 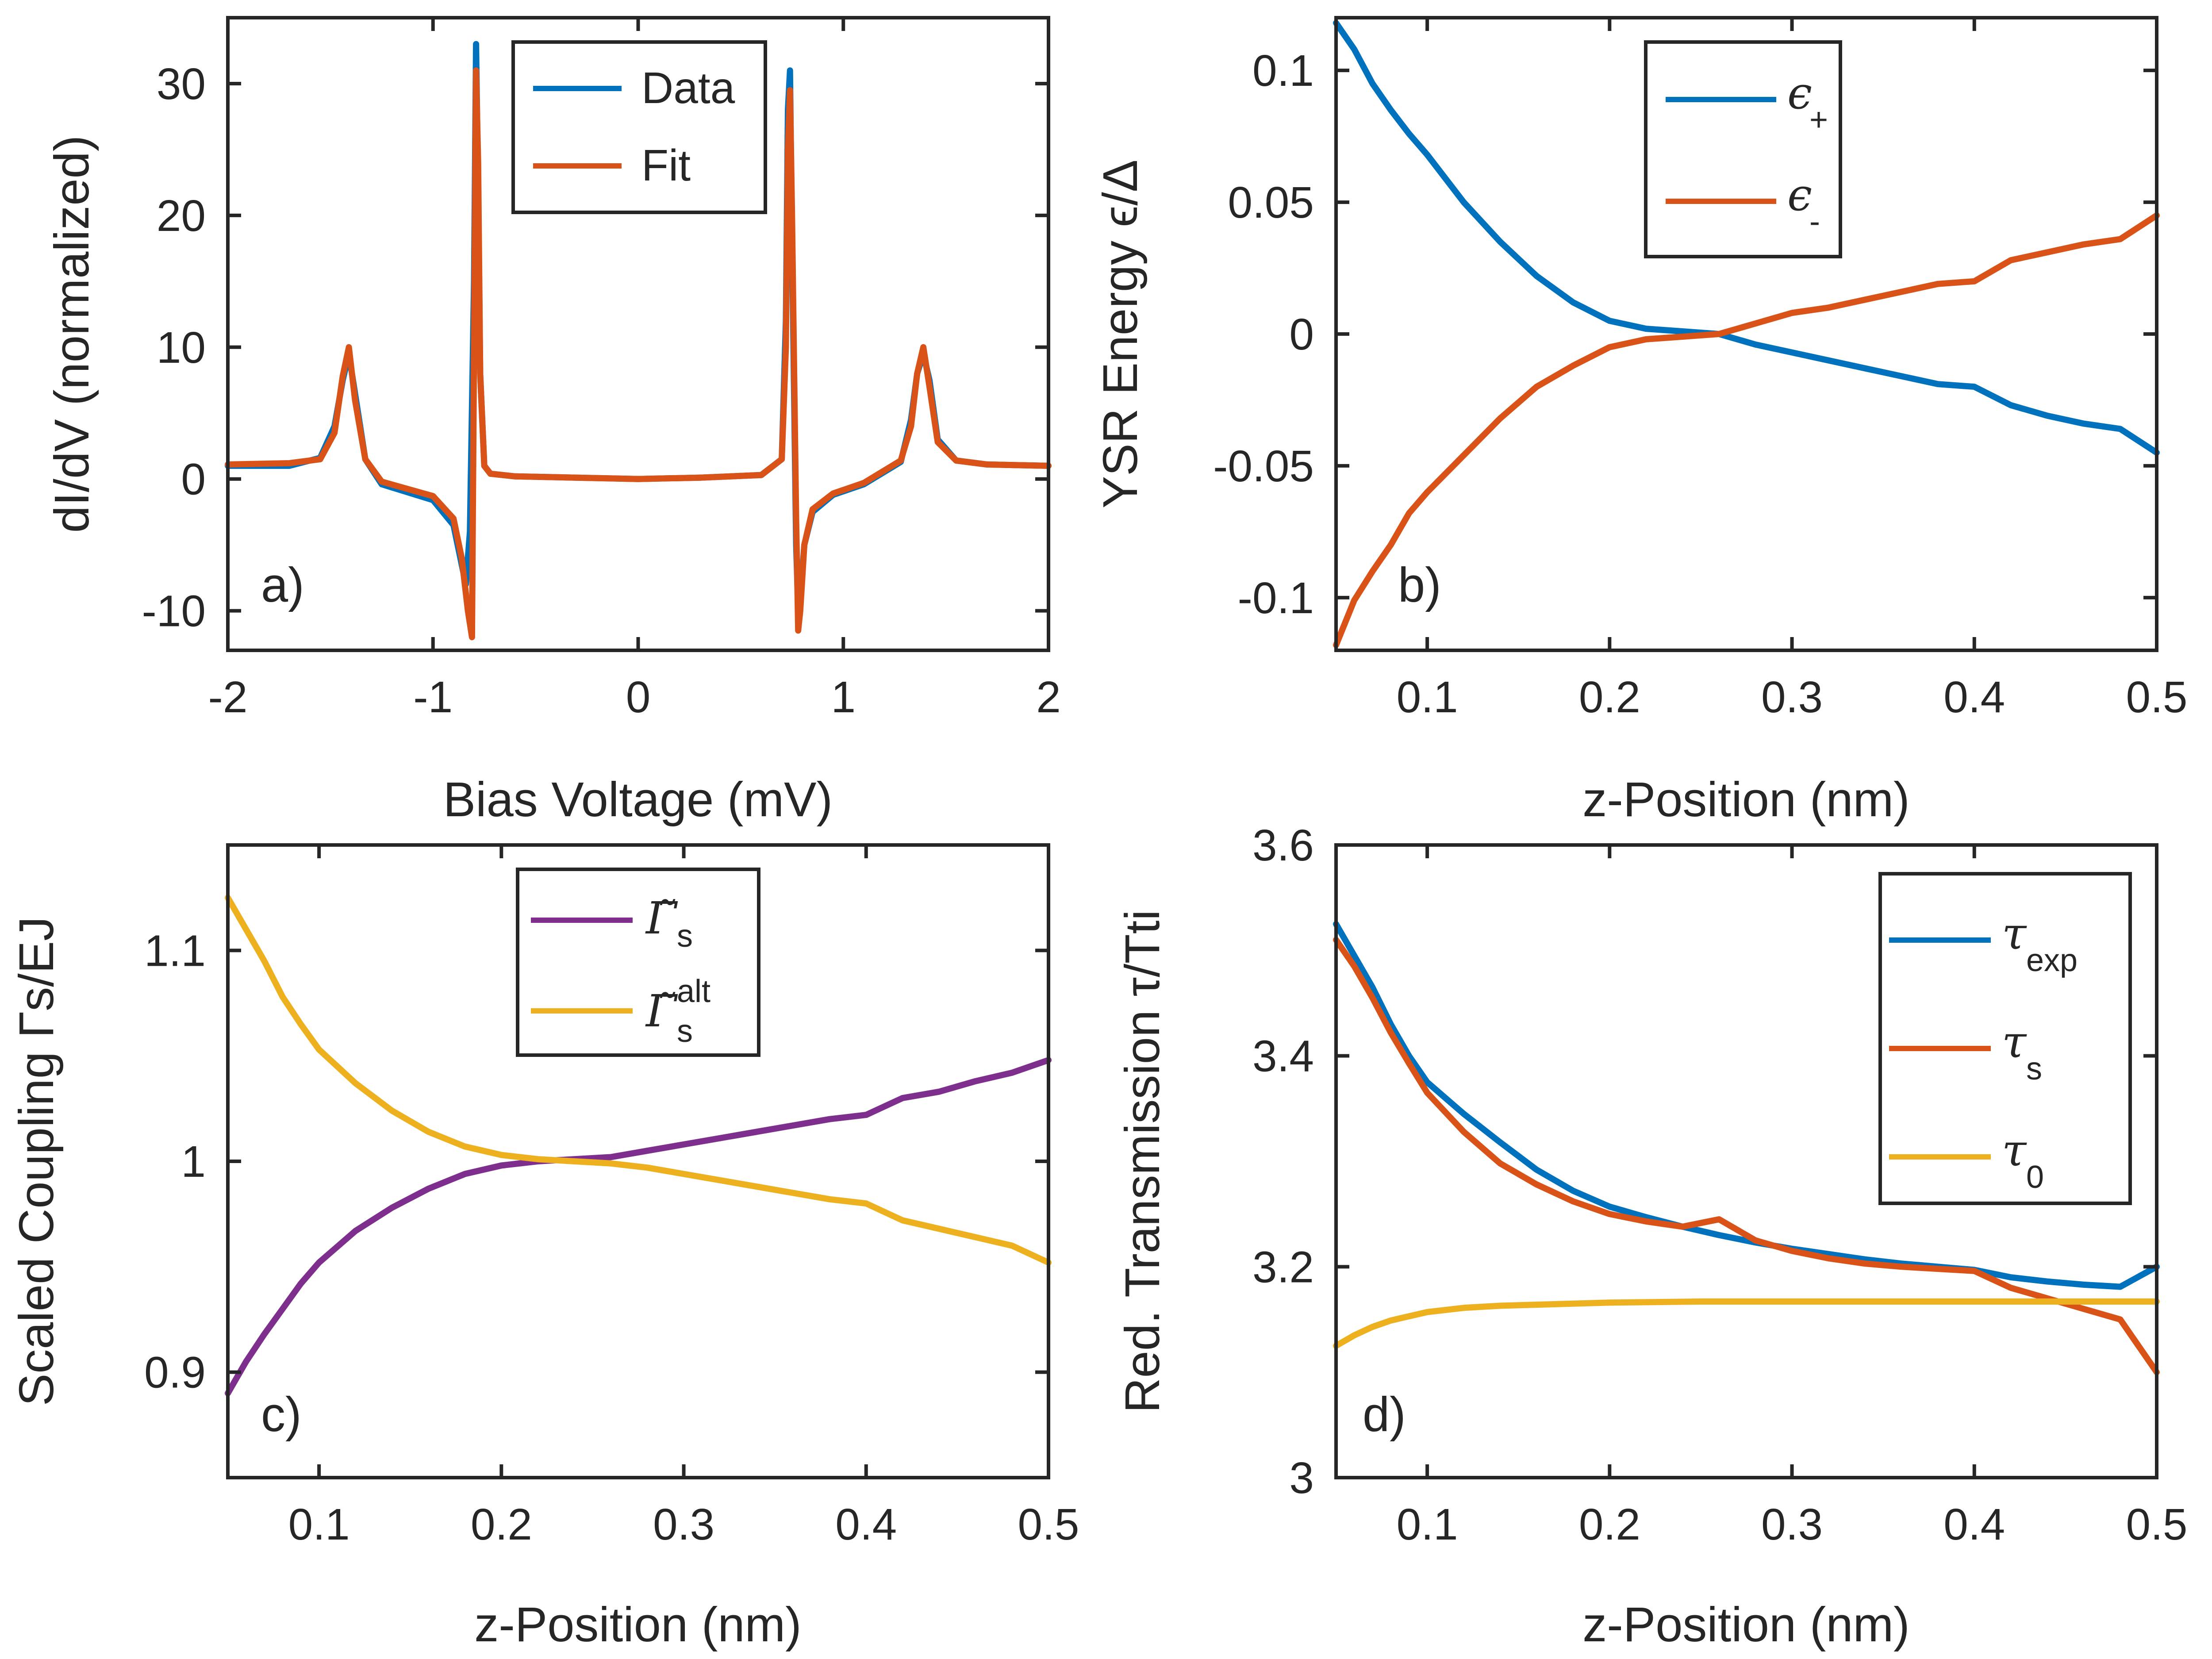 I want to click on panel-b-legend: ϵ + ϵ -, so click(x=1743, y=149).